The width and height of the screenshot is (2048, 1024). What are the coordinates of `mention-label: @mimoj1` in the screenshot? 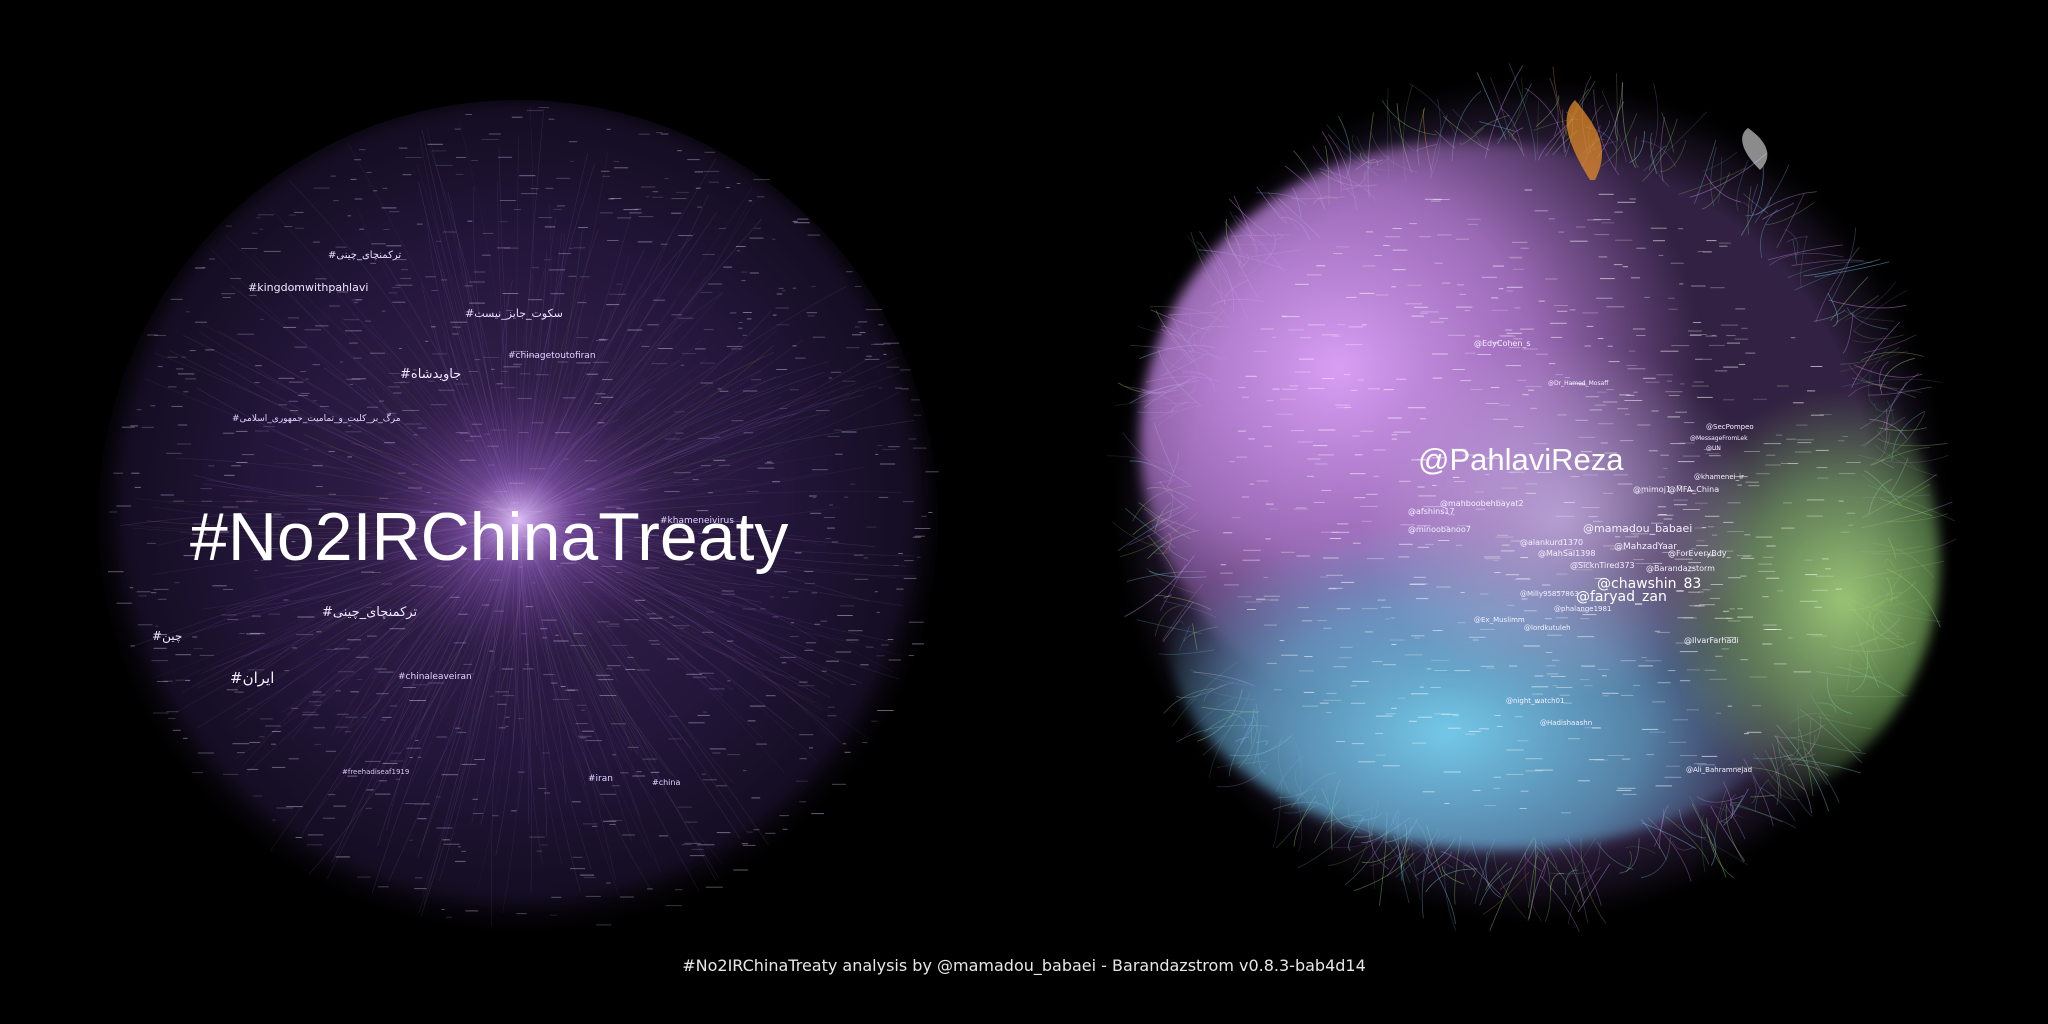 It's located at (1652, 489).